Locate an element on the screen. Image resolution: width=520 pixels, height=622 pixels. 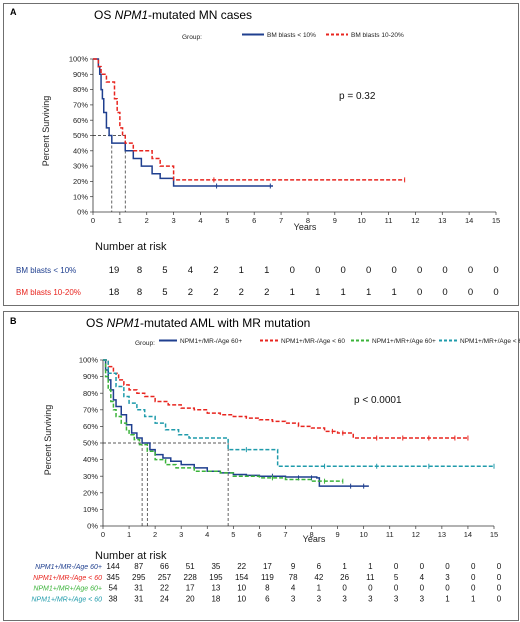
y-axis-label-b: Percent Surviving is located at coordinates (48, 440).